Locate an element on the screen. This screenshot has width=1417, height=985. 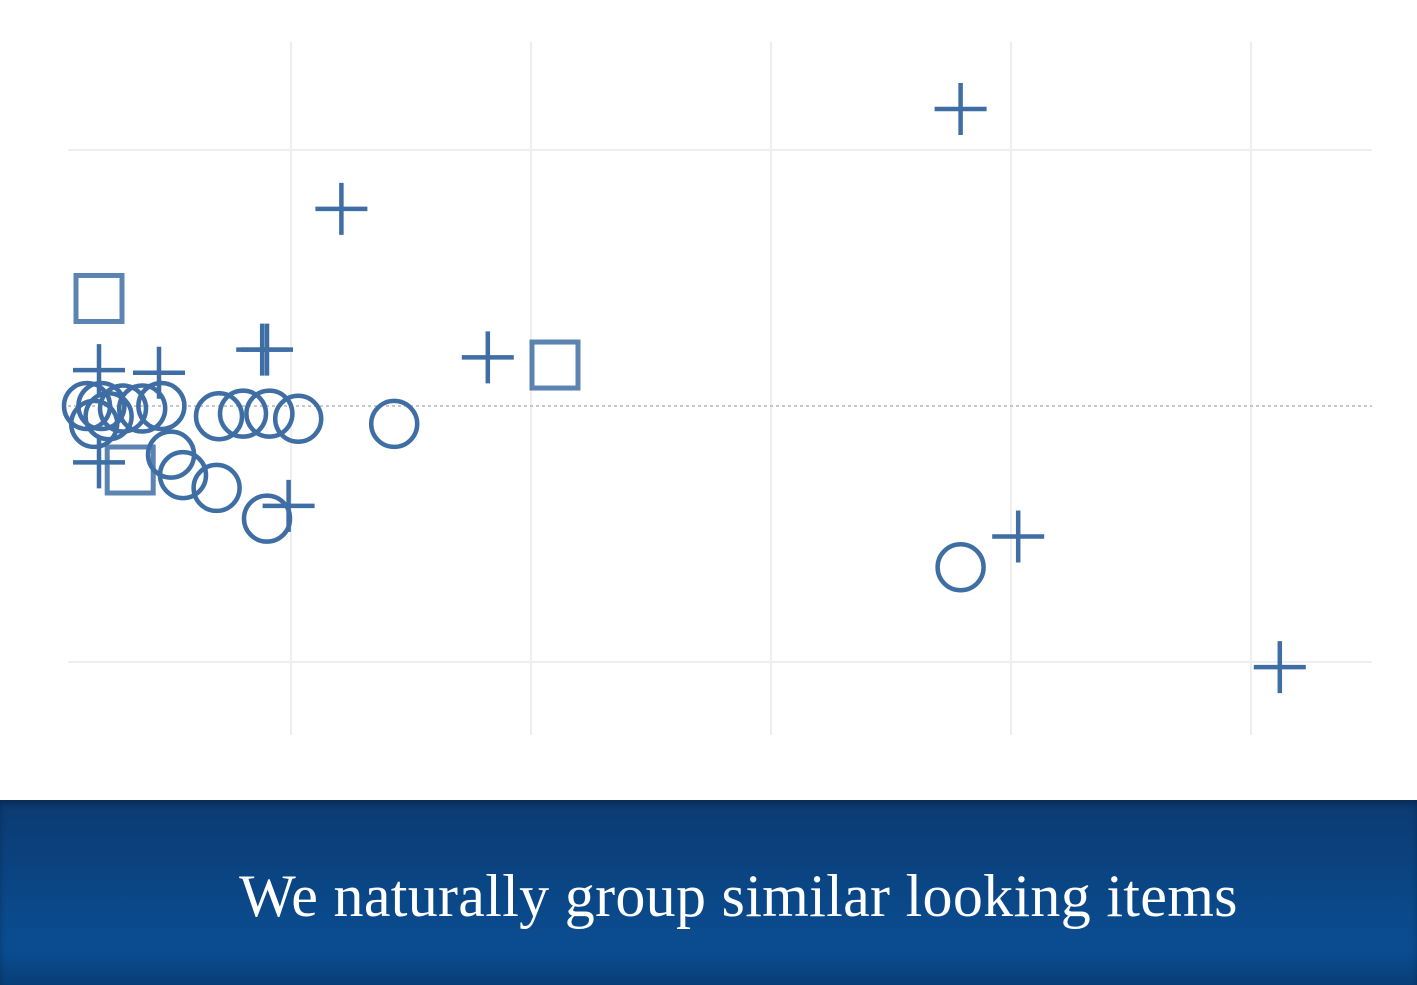
caption-text: We naturally group similar looking items is located at coordinates (738, 896).